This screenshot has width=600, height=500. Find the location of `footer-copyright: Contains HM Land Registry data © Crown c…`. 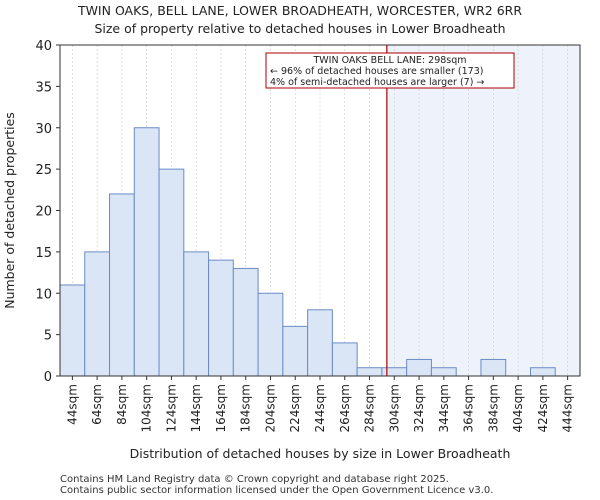

footer-copyright: Contains HM Land Registry data © Crown c… is located at coordinates (254, 479).